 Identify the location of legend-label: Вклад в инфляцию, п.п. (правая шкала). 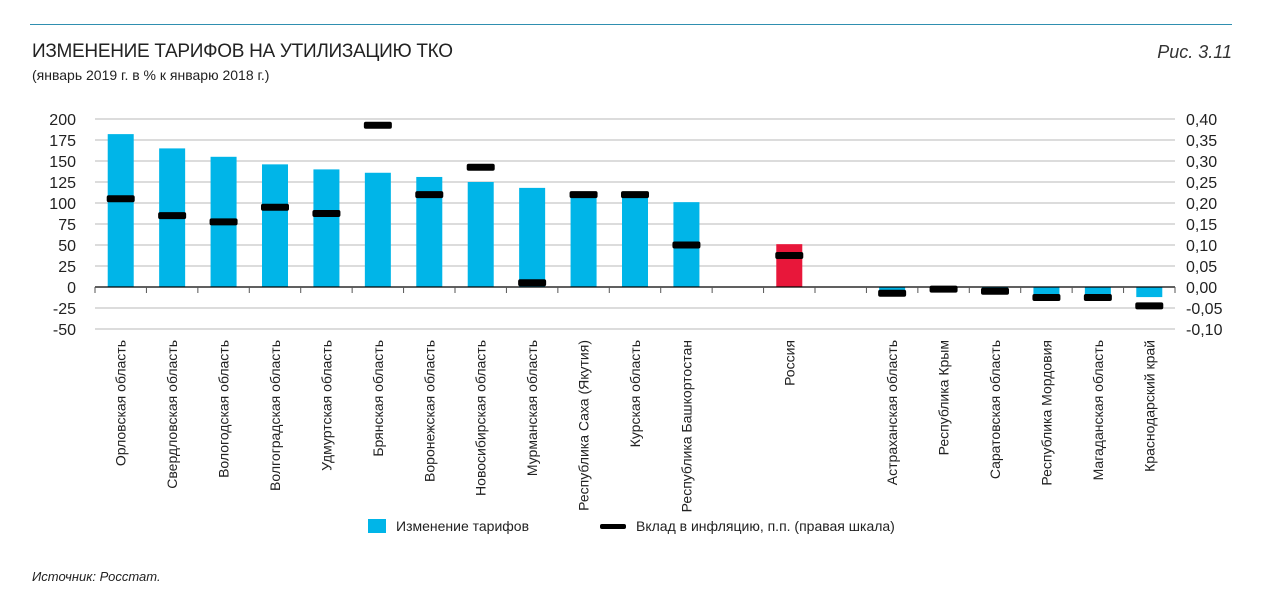
(765, 526).